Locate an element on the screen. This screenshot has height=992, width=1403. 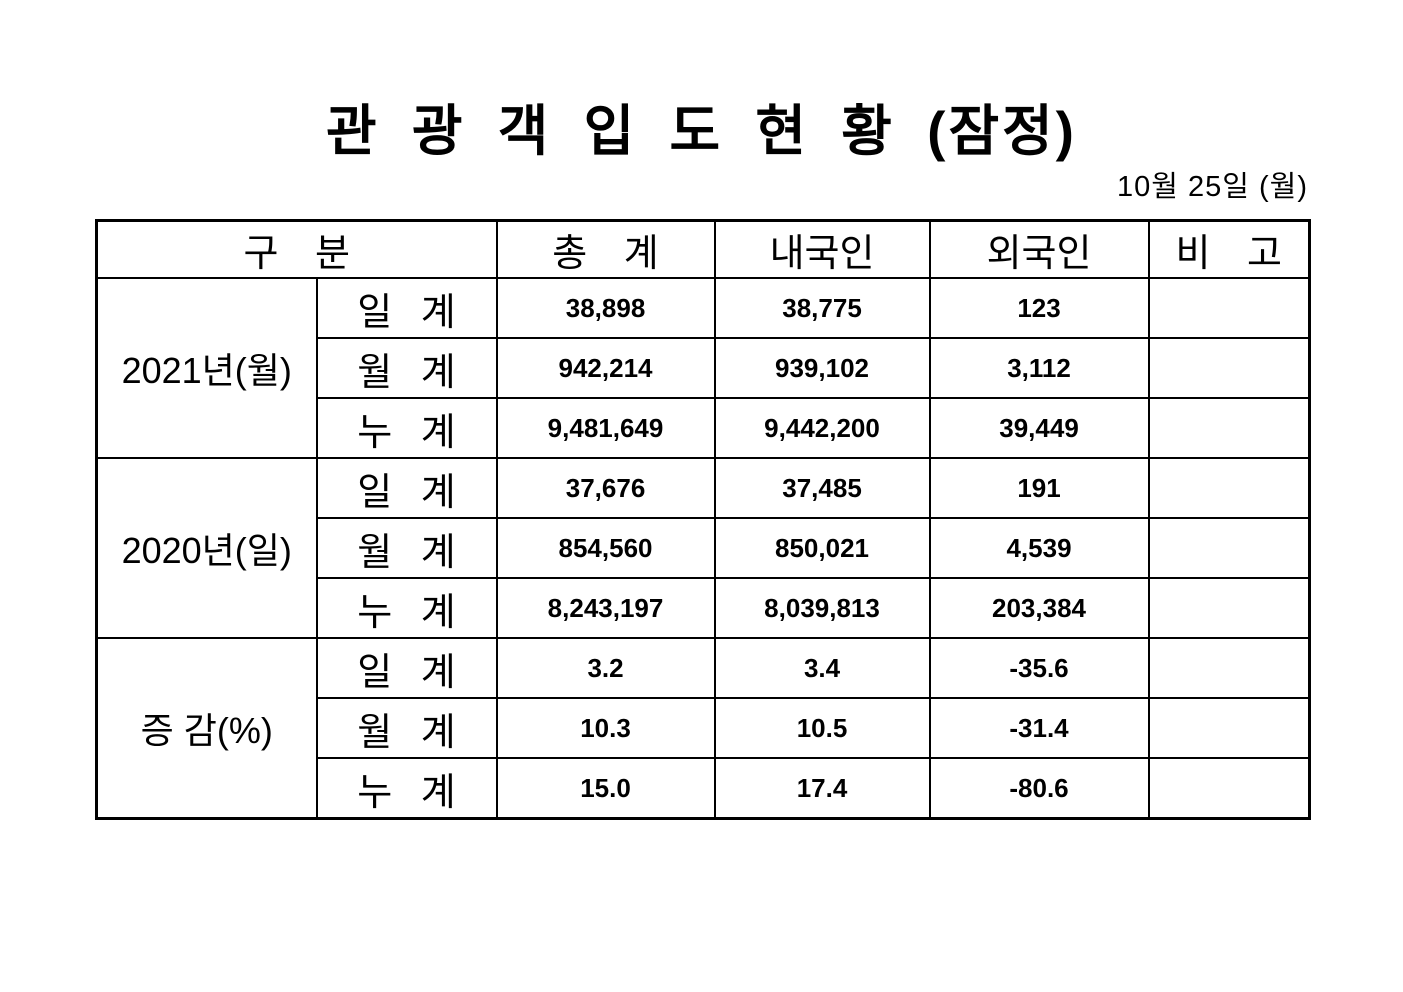
table-row: 월 계 10.3 10.5 -31.4 is located at coordinates (704, 728).